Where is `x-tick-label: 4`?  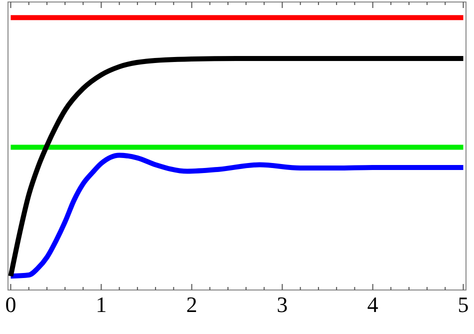 x-tick-label: 4 is located at coordinates (372, 304).